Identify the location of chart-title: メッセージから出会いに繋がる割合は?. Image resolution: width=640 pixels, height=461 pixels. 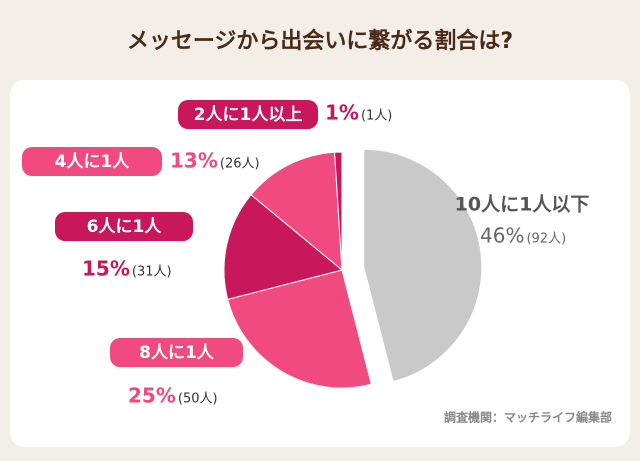
(320, 41).